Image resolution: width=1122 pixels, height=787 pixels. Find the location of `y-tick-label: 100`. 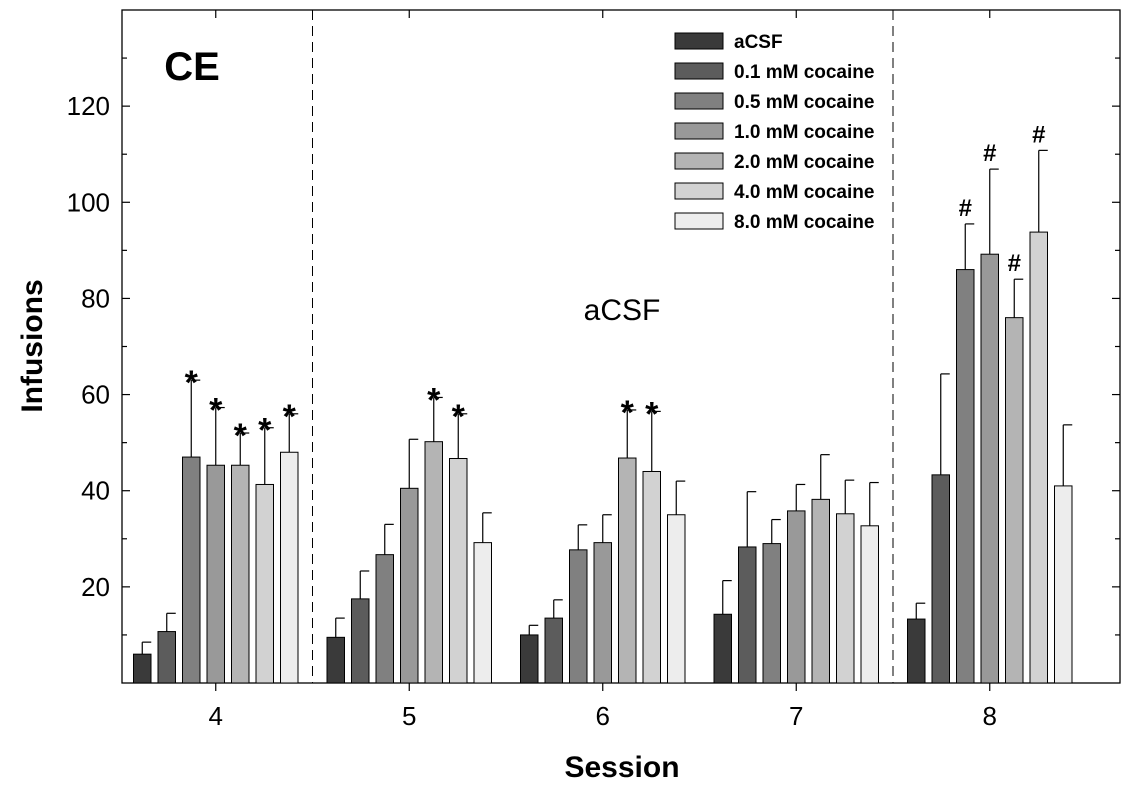

y-tick-label: 100 is located at coordinates (88, 202).